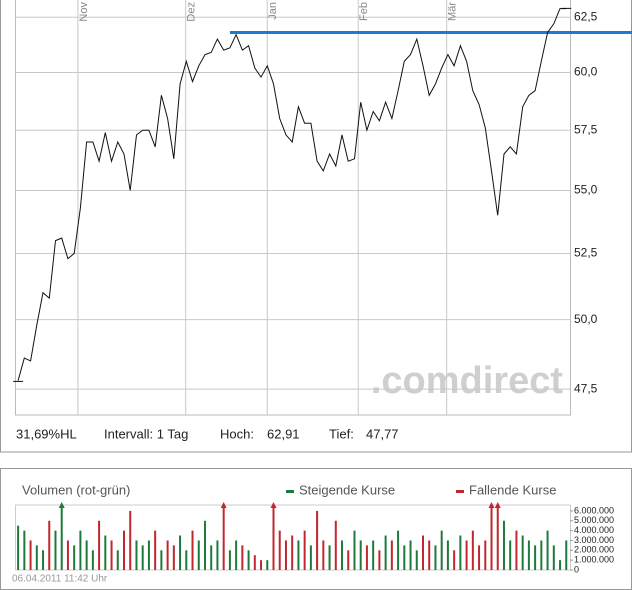  Describe the element at coordinates (586, 319) in the screenshot. I see `y-tick-label: 50,0` at that location.